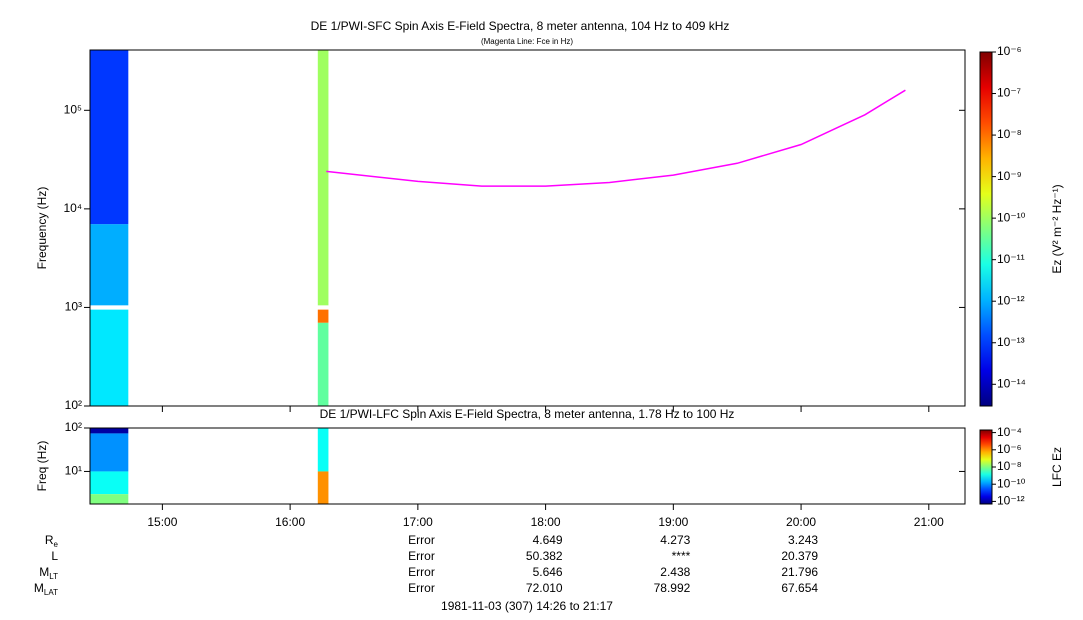 The height and width of the screenshot is (620, 1083). I want to click on chart-subtitle: (Magenta Line: Fce in Hz), so click(527, 41).